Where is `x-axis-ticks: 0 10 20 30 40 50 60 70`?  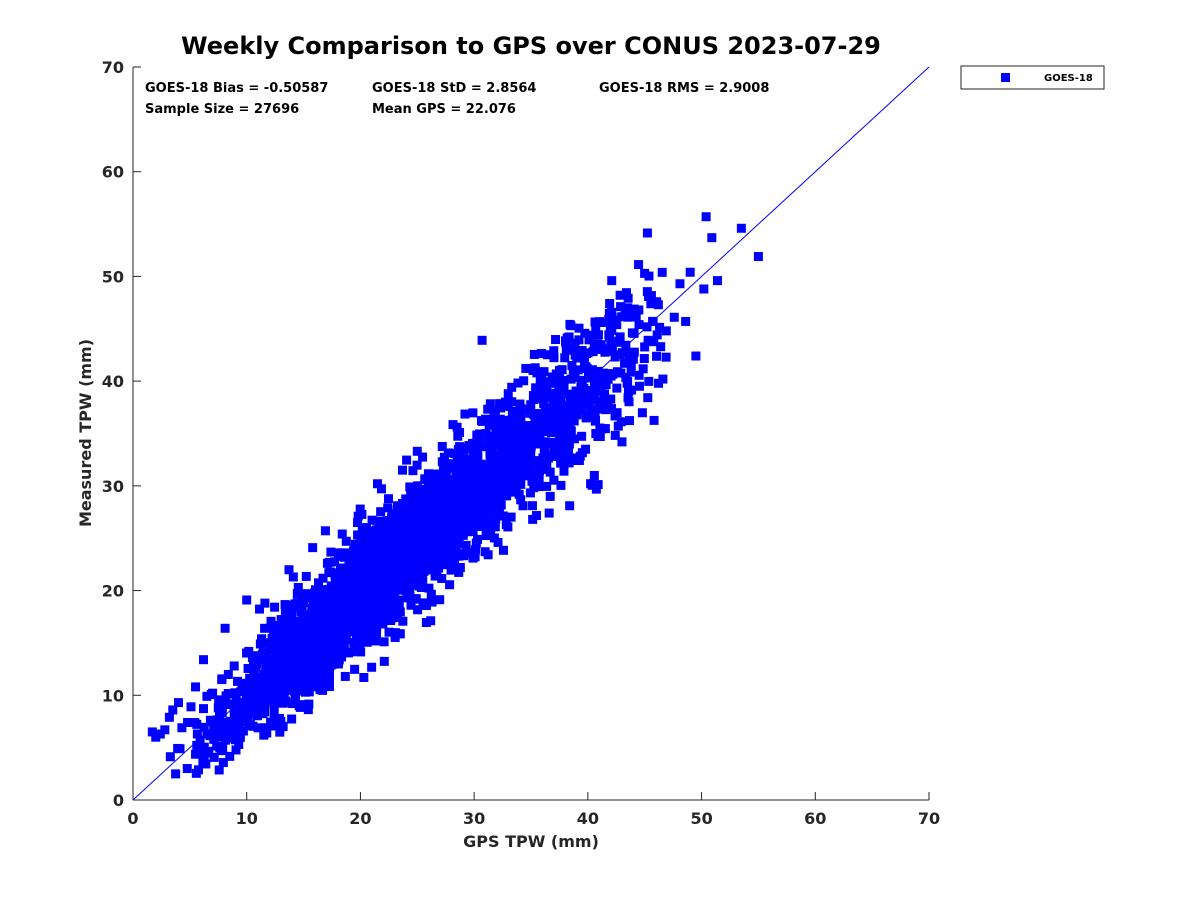 x-axis-ticks: 0 10 20 30 40 50 60 70 is located at coordinates (533, 810).